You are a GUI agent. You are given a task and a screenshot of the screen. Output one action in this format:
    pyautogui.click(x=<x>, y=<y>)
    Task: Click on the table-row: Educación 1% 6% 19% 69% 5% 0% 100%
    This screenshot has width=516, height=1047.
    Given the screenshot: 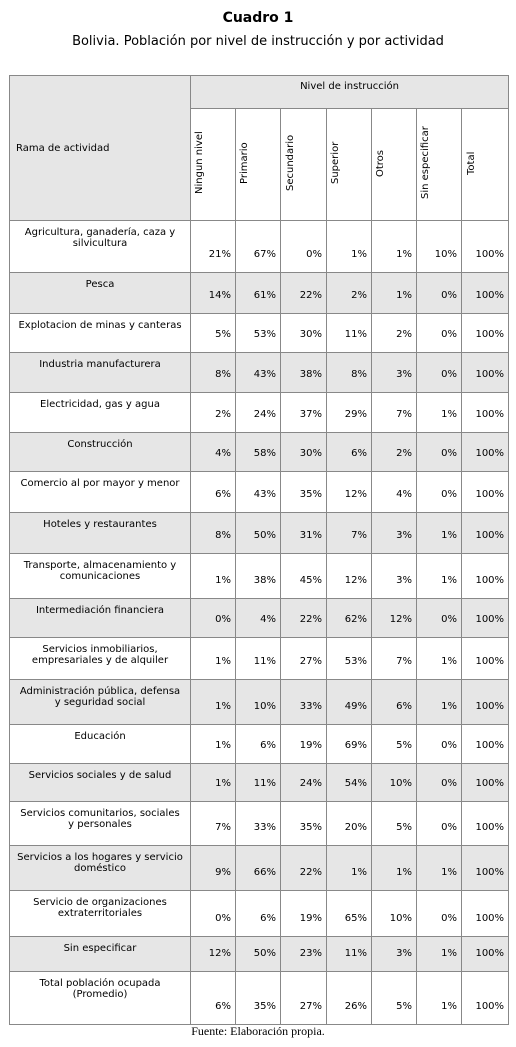 What is the action you would take?
    pyautogui.click(x=259, y=744)
    